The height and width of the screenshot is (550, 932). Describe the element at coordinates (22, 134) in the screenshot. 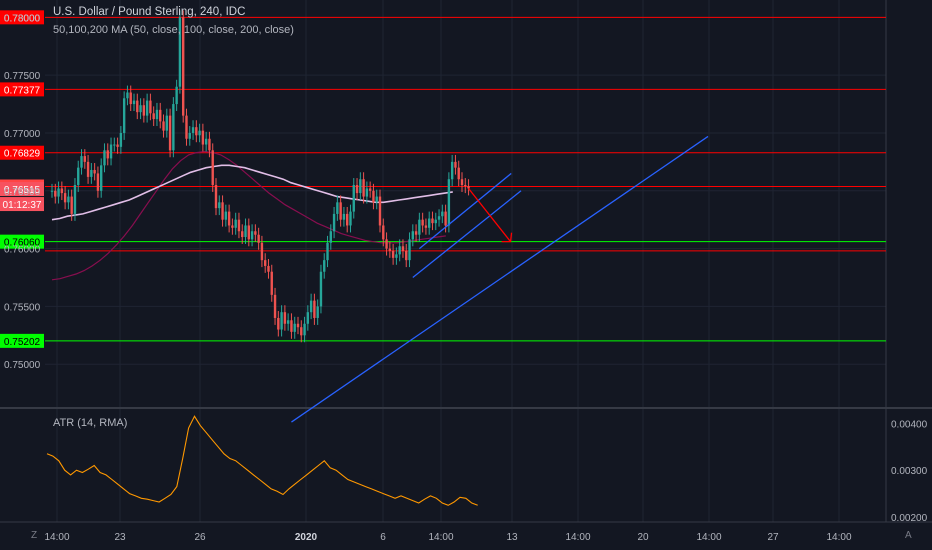

I see `price-tick-label: 0.77000` at that location.